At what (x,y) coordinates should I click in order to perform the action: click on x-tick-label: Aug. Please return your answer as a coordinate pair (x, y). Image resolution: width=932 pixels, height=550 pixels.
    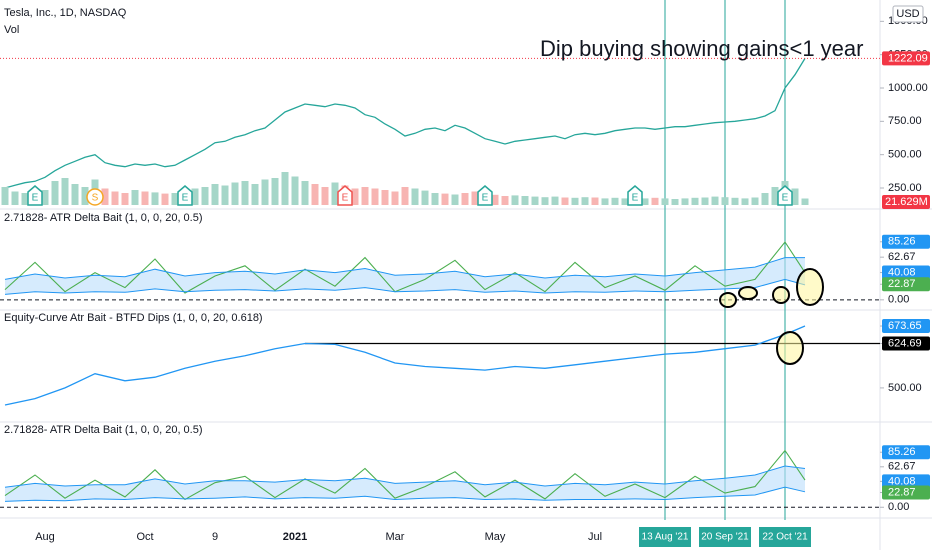
    Looking at the image, I should click on (45, 537).